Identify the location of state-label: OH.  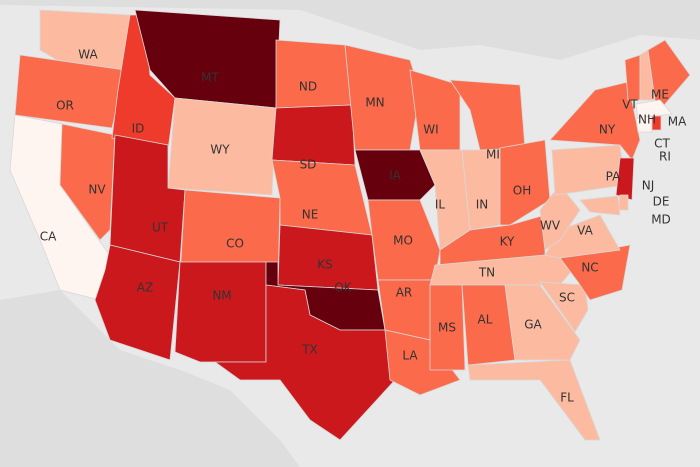
(522, 191).